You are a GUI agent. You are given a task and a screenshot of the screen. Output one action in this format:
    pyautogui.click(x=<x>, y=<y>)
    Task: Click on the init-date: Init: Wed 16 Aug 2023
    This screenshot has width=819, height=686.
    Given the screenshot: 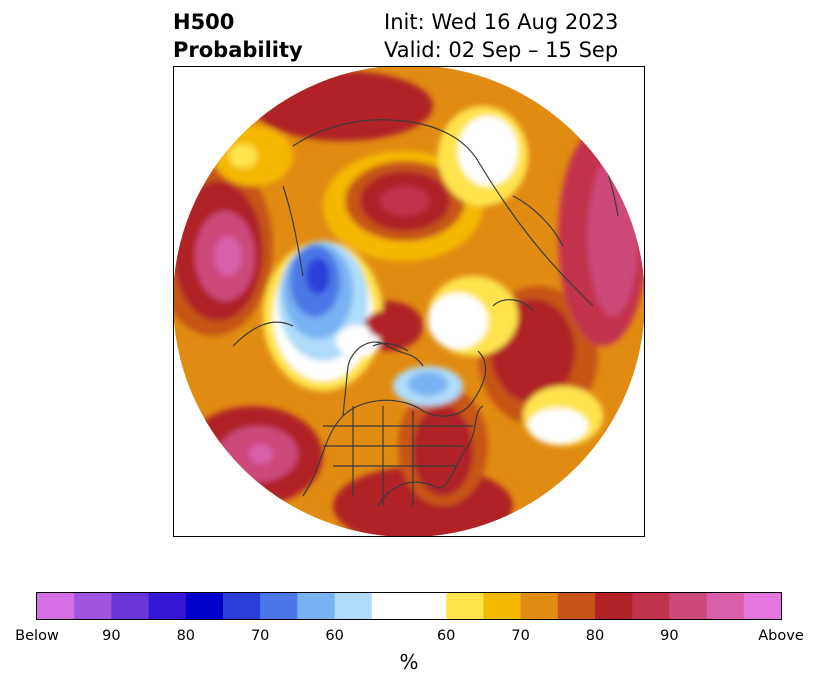 What is the action you would take?
    pyautogui.click(x=501, y=22)
    